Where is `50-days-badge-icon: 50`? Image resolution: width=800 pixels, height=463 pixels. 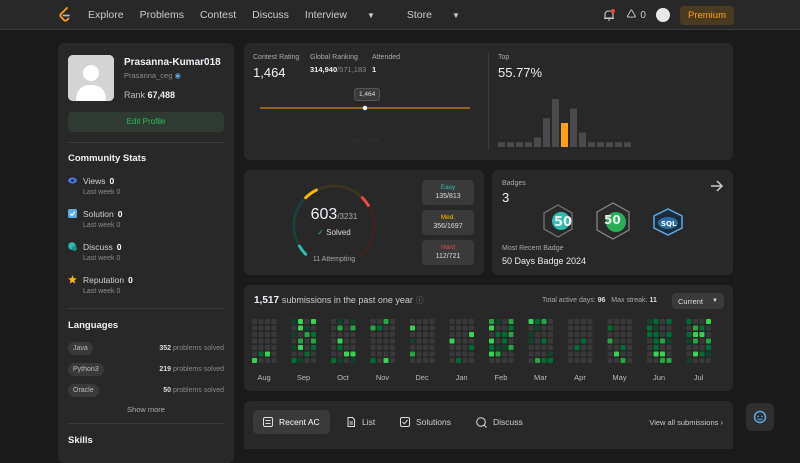
50-days-badge-icon: 50 is located at coordinates (558, 221).